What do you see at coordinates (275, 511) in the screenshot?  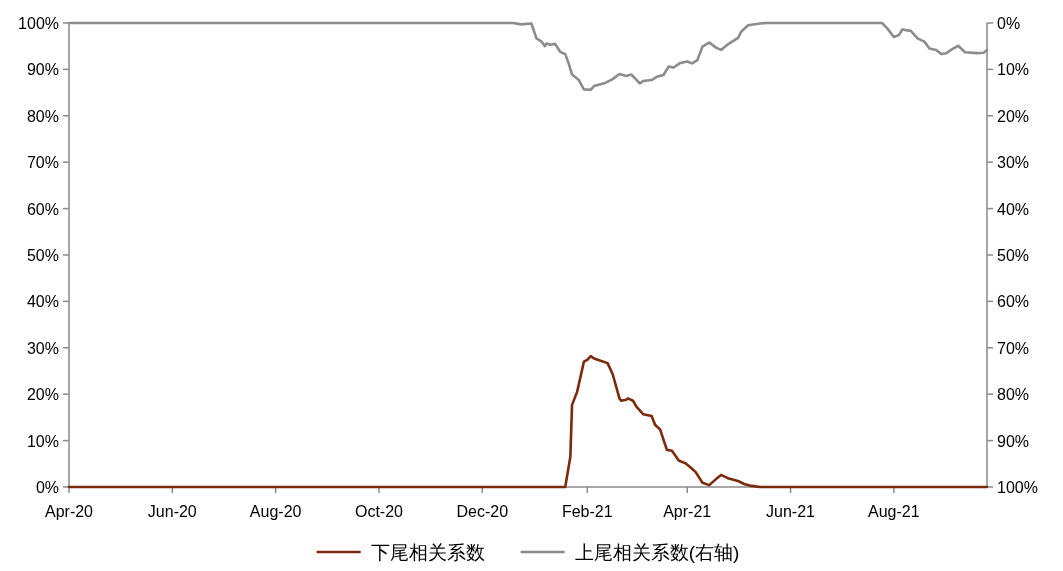 I see `x-tick-label: Aug-20` at bounding box center [275, 511].